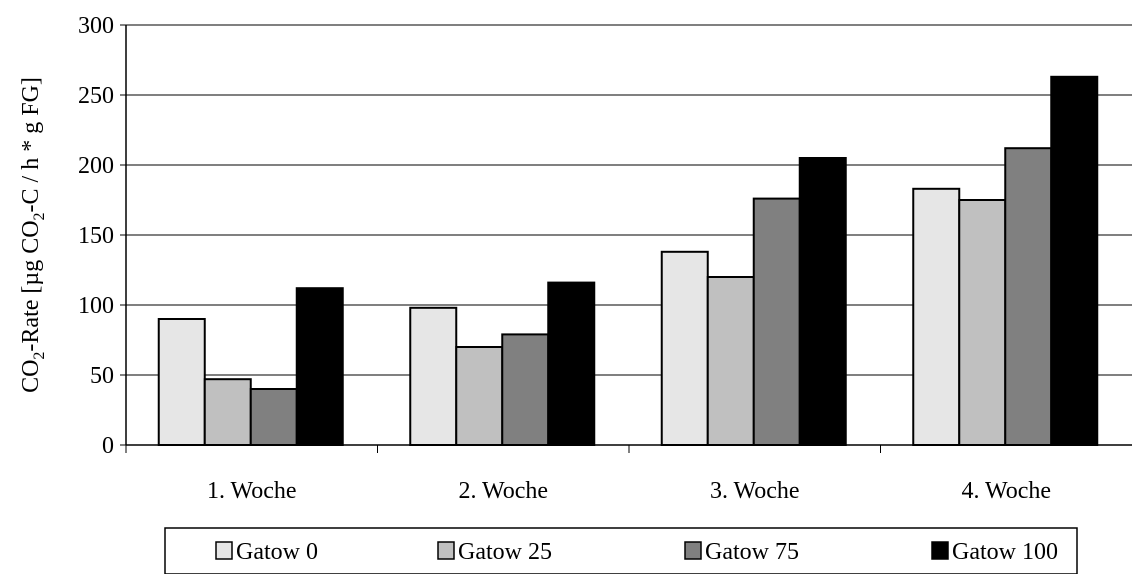  What do you see at coordinates (96, 306) in the screenshot?
I see `y-tick-label: 100` at bounding box center [96, 306].